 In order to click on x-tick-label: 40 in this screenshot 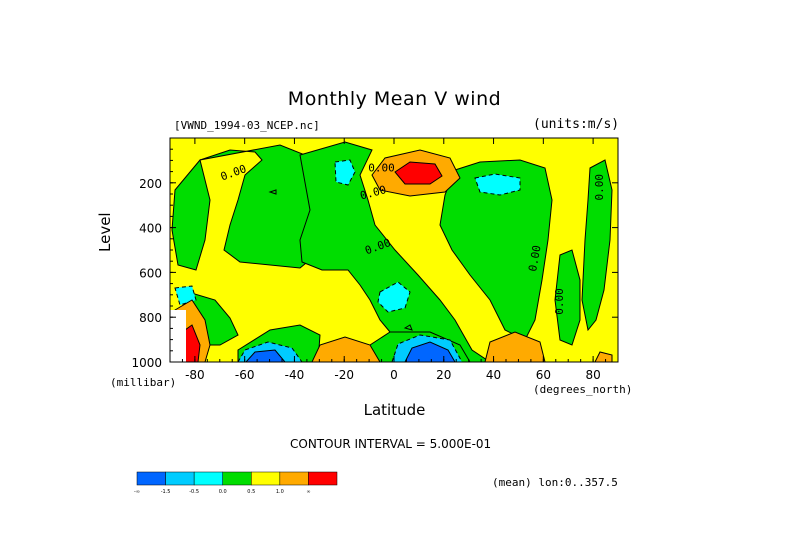, I will do `click(493, 375)`.